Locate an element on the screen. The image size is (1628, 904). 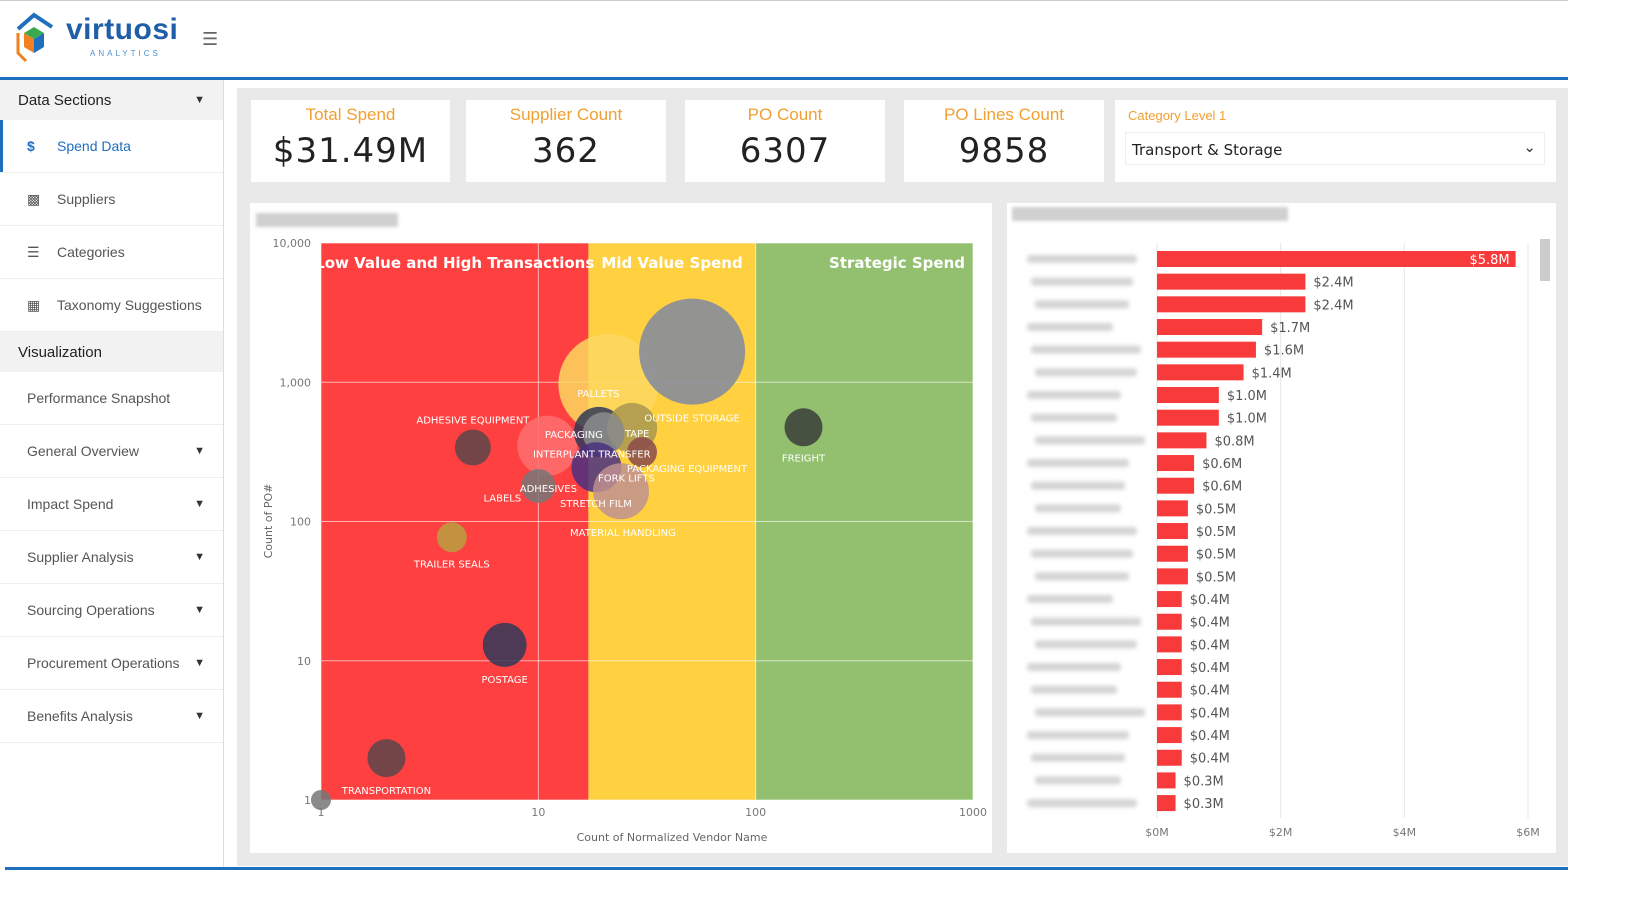
cube-logo-icon is located at coordinates (35, 37).